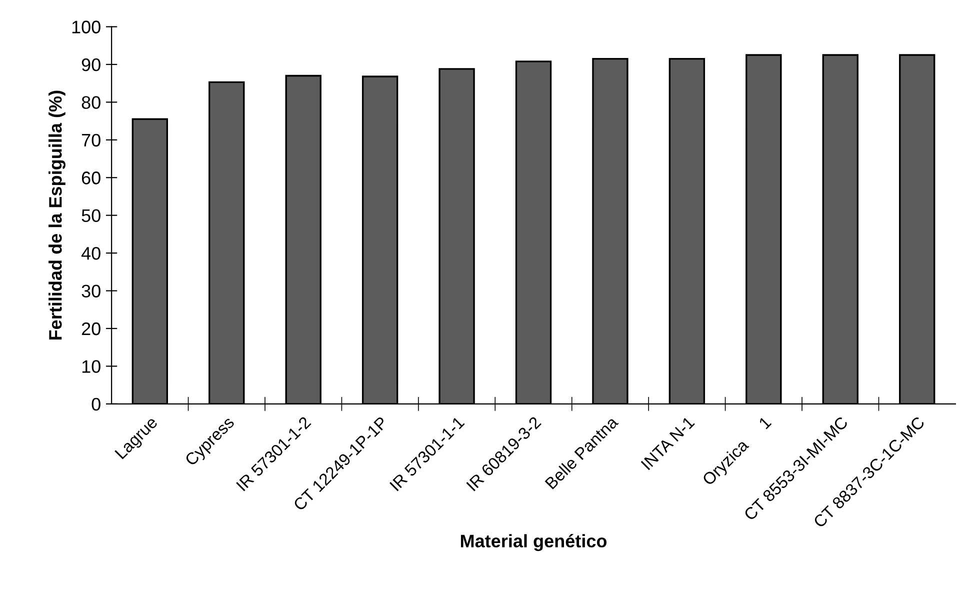 The height and width of the screenshot is (594, 970). Describe the element at coordinates (91, 291) in the screenshot. I see `y-tick-label: 30` at that location.